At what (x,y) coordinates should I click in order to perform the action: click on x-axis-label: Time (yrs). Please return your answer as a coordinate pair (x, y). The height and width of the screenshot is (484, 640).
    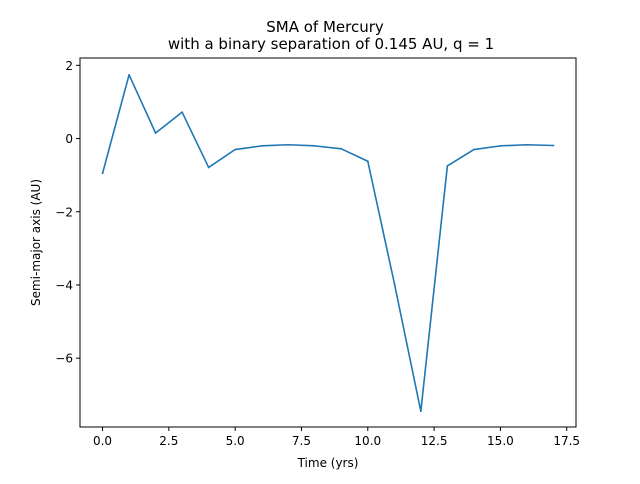
    Looking at the image, I should click on (328, 463).